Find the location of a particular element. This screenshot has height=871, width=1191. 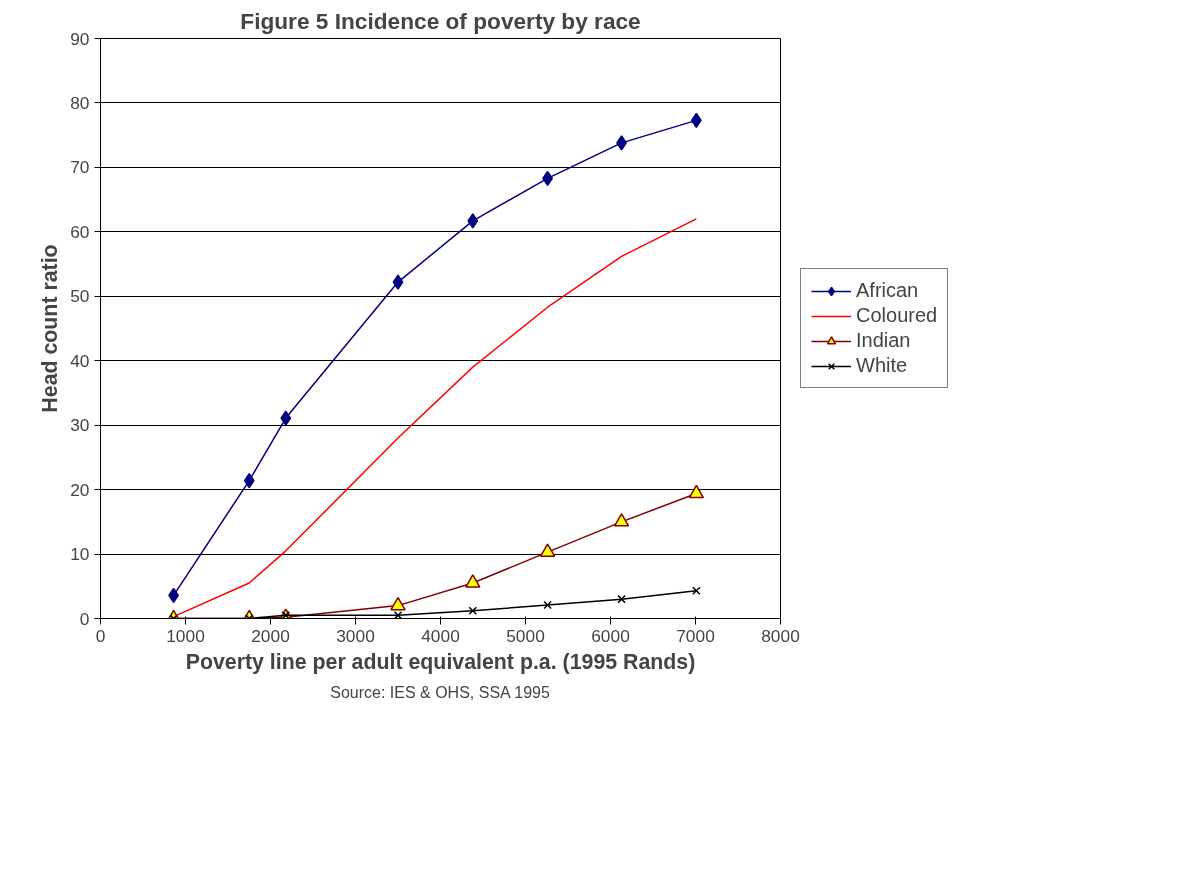

y-axis-title: Head count ratio is located at coordinates (50, 328).